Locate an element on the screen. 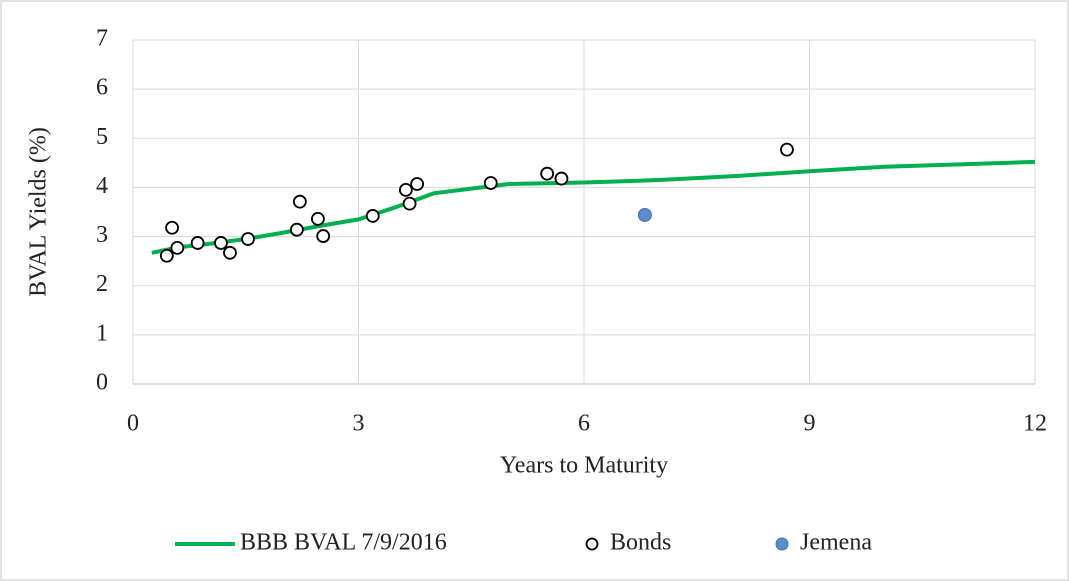 This screenshot has width=1069, height=581. legend-label: BBB BVAL 7/9/2016 is located at coordinates (343, 543).